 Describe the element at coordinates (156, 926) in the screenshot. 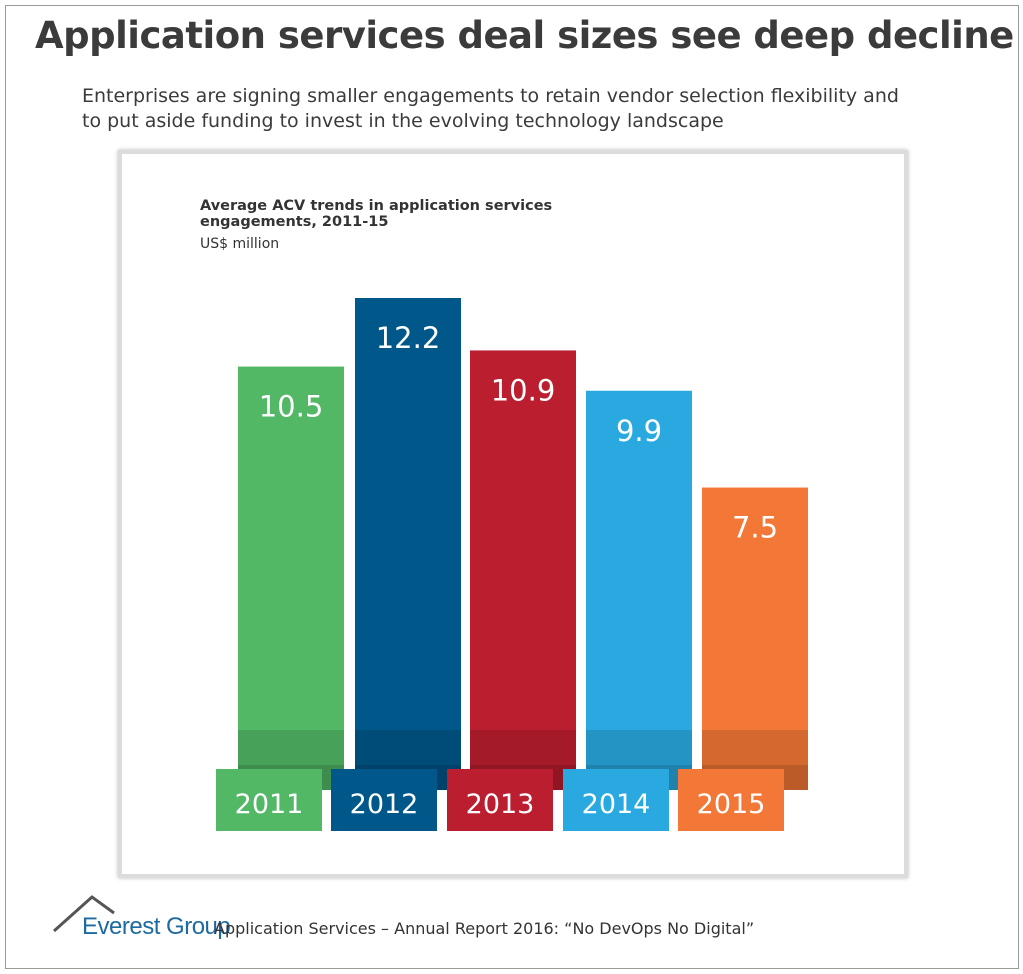

I see `brand-logo-text: Everest Group` at that location.